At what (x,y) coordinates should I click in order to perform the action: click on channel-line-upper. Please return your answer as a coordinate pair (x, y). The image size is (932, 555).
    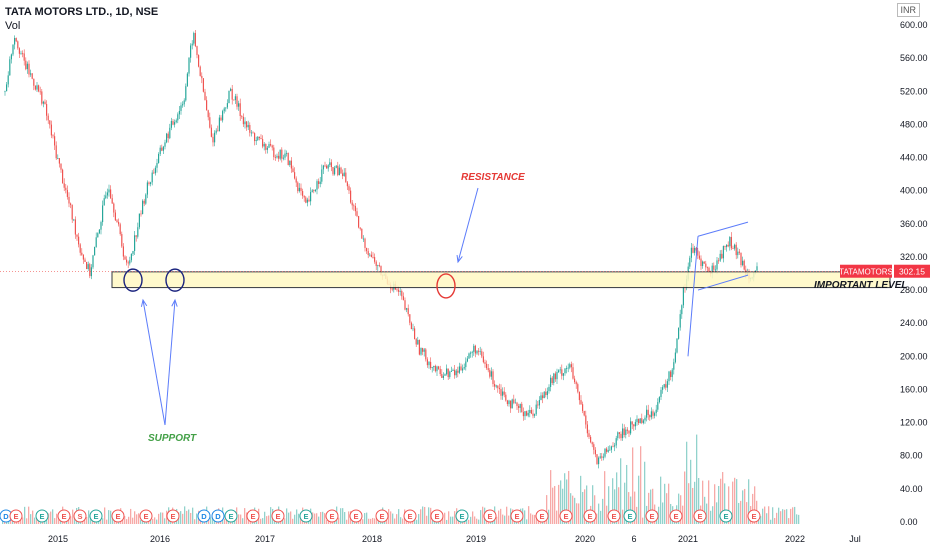
    Looking at the image, I should click on (723, 229).